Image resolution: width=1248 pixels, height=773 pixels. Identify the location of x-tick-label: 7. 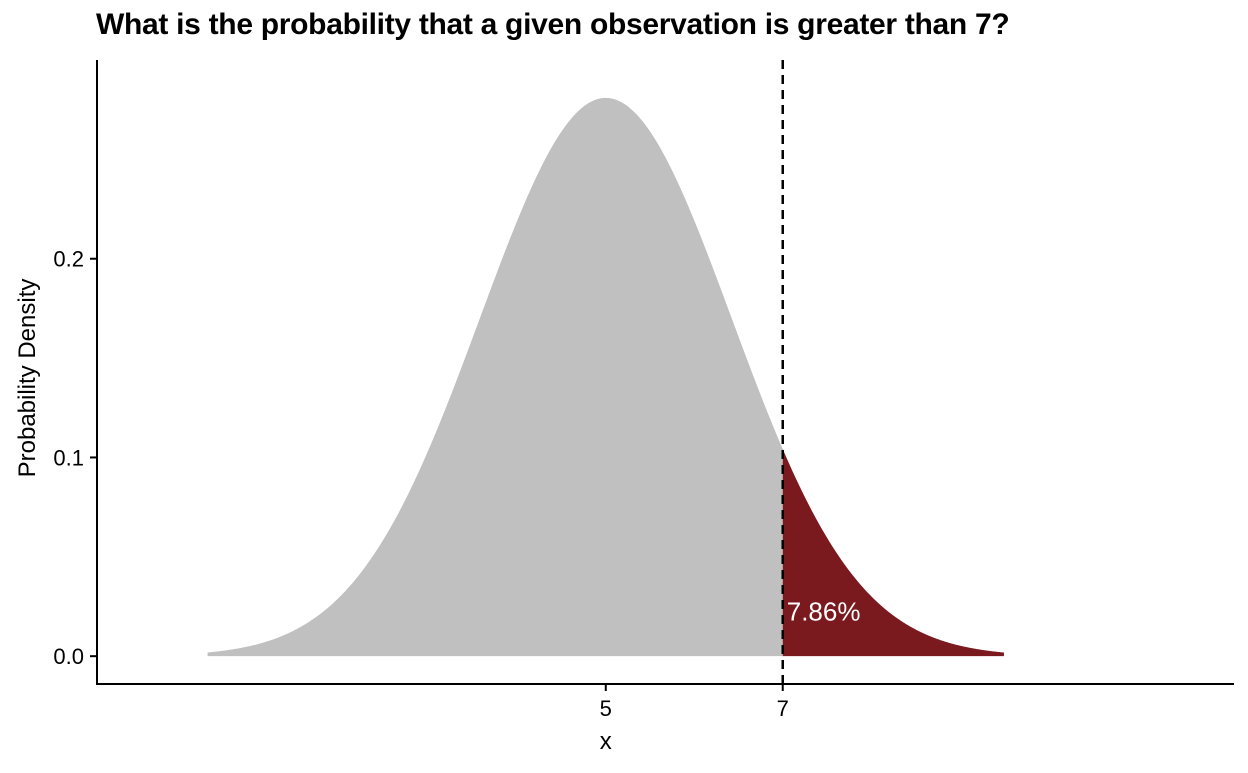
(783, 708).